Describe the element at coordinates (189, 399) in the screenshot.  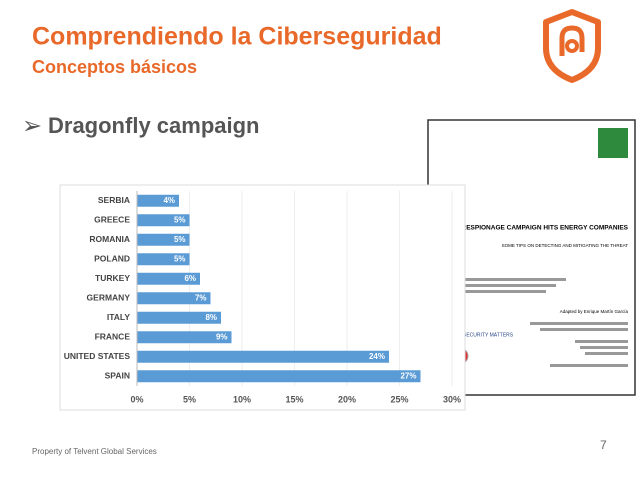
I see `x-tick-label: 5%` at that location.